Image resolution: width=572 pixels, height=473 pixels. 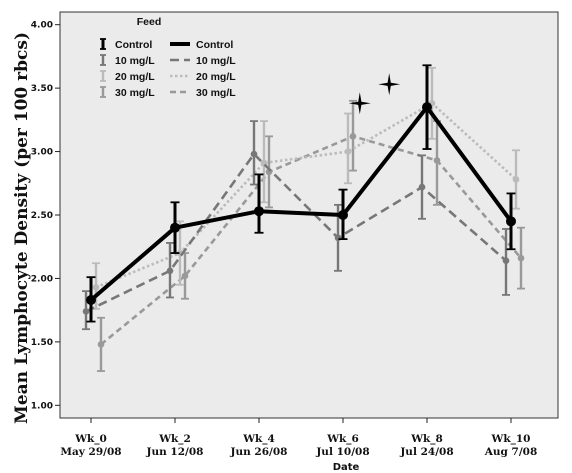 I want to click on legend-errorbar-label: 10 mg/L, so click(x=135, y=61).